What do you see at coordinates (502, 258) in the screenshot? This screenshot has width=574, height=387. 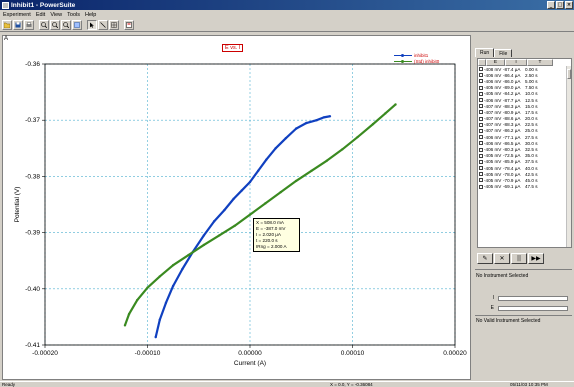 I see `stop-button: ✕` at bounding box center [502, 258].